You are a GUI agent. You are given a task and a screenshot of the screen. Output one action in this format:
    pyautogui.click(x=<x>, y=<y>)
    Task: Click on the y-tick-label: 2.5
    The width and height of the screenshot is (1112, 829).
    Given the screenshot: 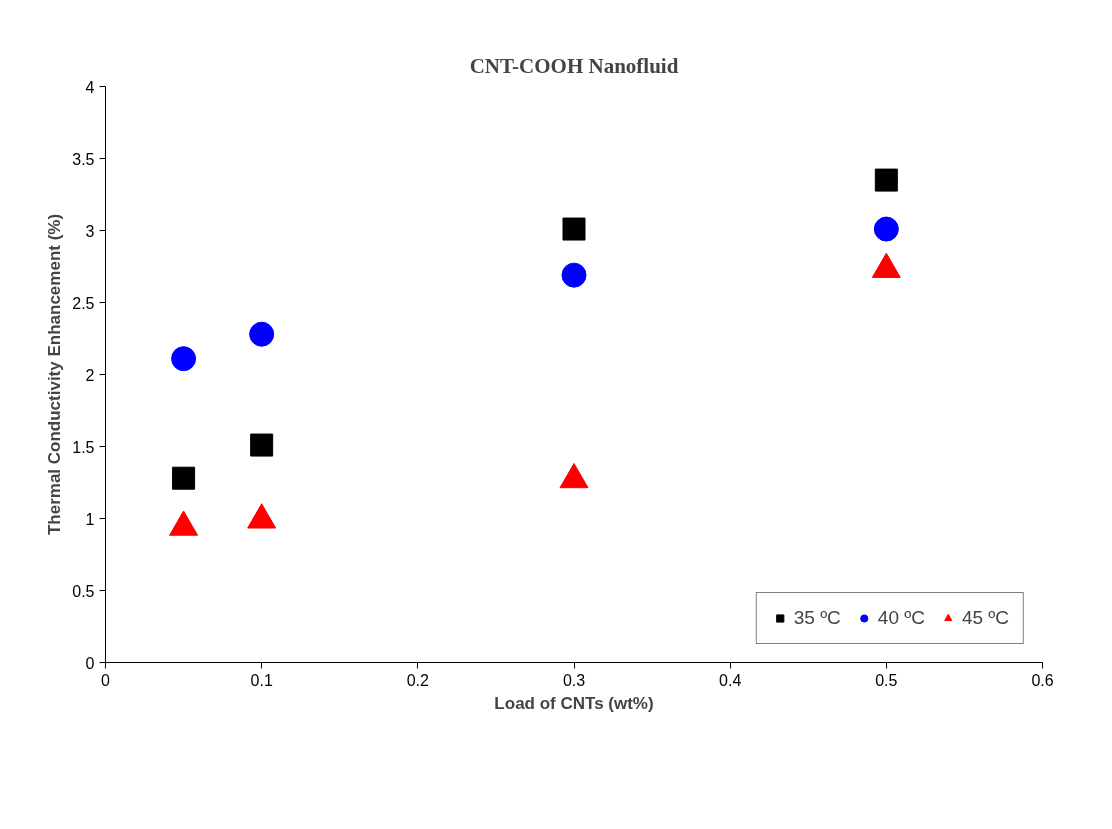 What is the action you would take?
    pyautogui.click(x=83, y=303)
    